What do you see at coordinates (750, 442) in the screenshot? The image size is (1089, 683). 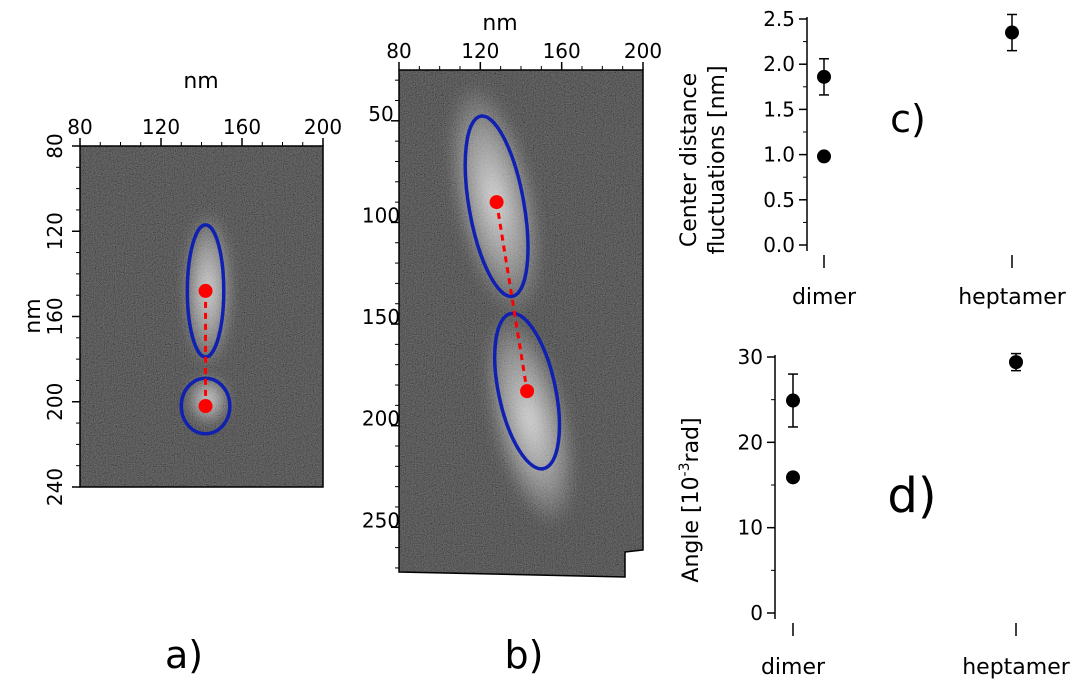 I see `y-tick-label: 20` at bounding box center [750, 442].